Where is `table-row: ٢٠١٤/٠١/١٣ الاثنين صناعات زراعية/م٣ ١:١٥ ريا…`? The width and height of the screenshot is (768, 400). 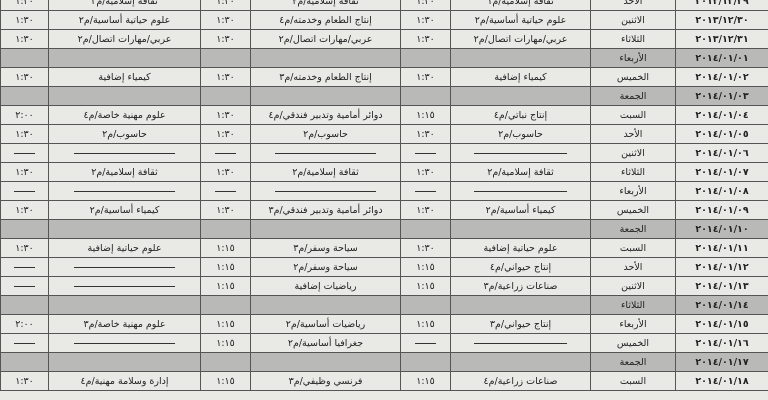 table-row: ٢٠١٤/٠١/١٣ الاثنين صناعات زراعية/م٣ ١:١٥ ريا… is located at coordinates (384, 286).